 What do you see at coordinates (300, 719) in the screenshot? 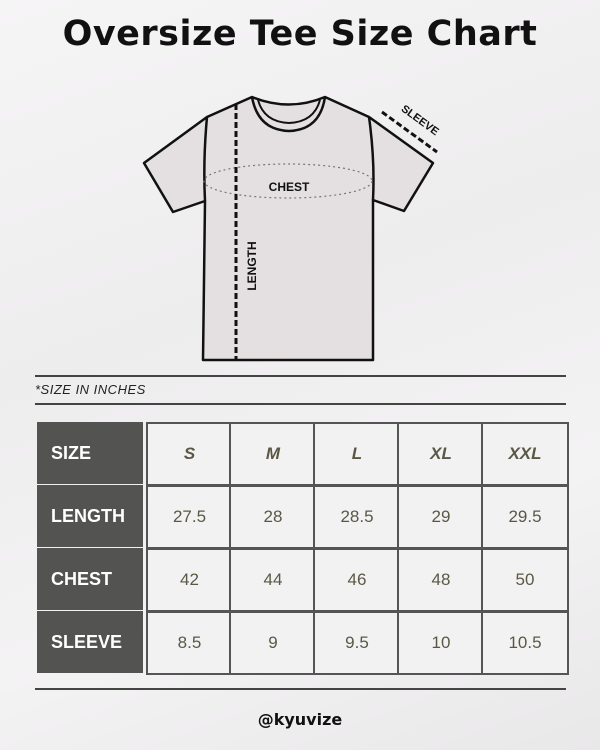
I see `brand-handle: @kyuvize` at bounding box center [300, 719].